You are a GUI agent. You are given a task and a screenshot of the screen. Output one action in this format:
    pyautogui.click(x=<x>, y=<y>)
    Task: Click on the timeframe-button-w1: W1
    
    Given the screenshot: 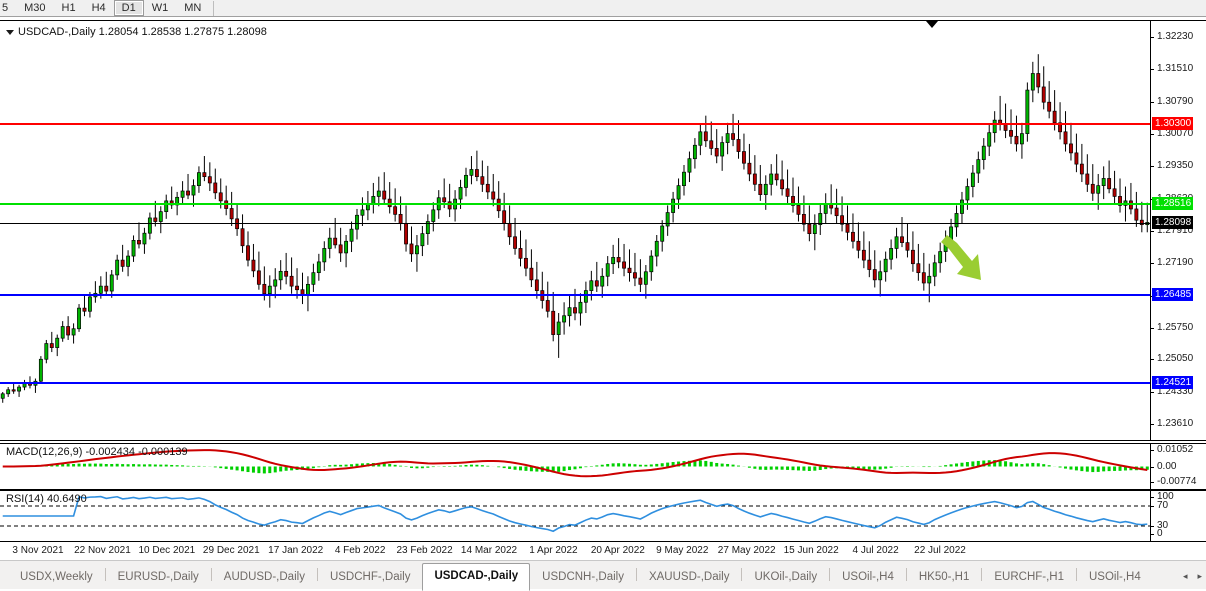 What is the action you would take?
    pyautogui.click(x=160, y=8)
    